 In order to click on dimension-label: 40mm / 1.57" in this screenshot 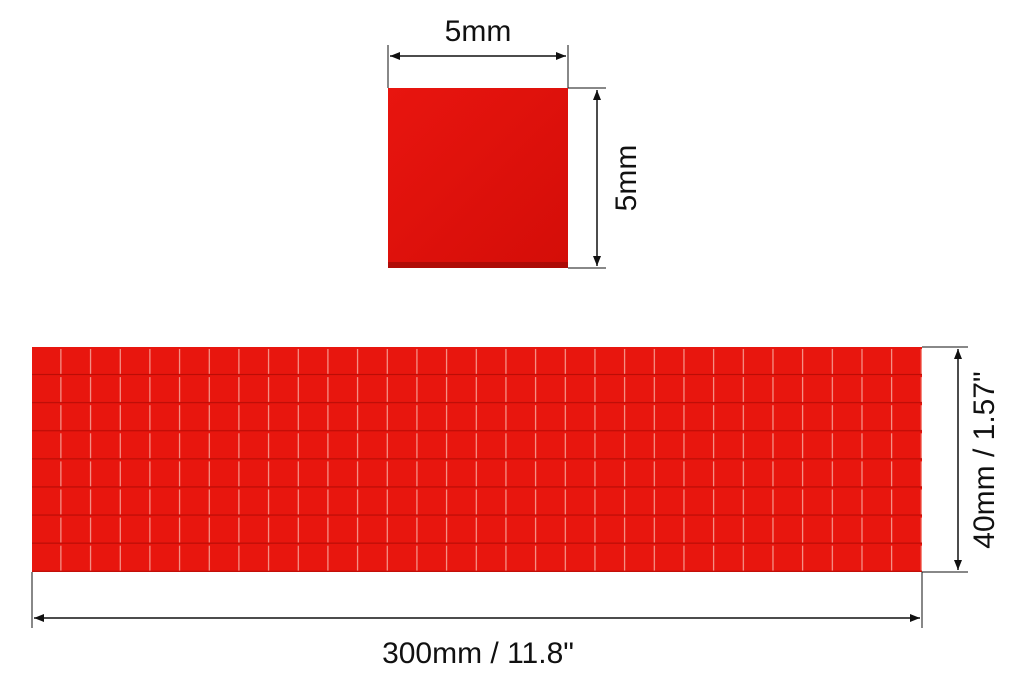, I will do `click(984, 459)`.